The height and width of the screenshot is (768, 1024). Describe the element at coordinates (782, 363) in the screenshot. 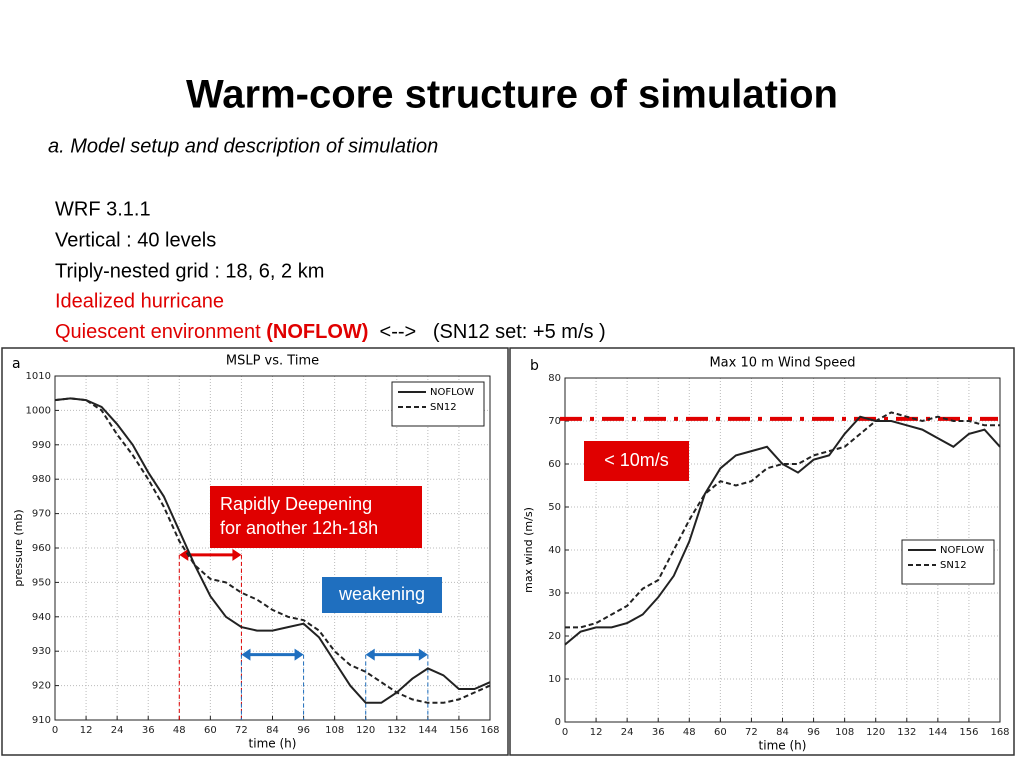

I see `chart-title: Max 10 m Wind Speed` at that location.